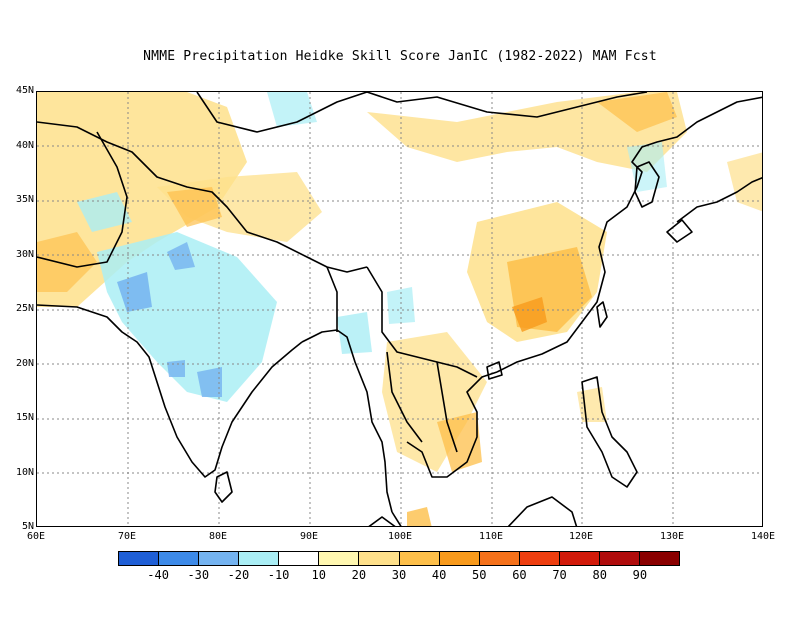 This screenshot has width=800, height=618. What do you see at coordinates (581, 536) in the screenshot?
I see `lon-label-120e: 120E` at bounding box center [581, 536].